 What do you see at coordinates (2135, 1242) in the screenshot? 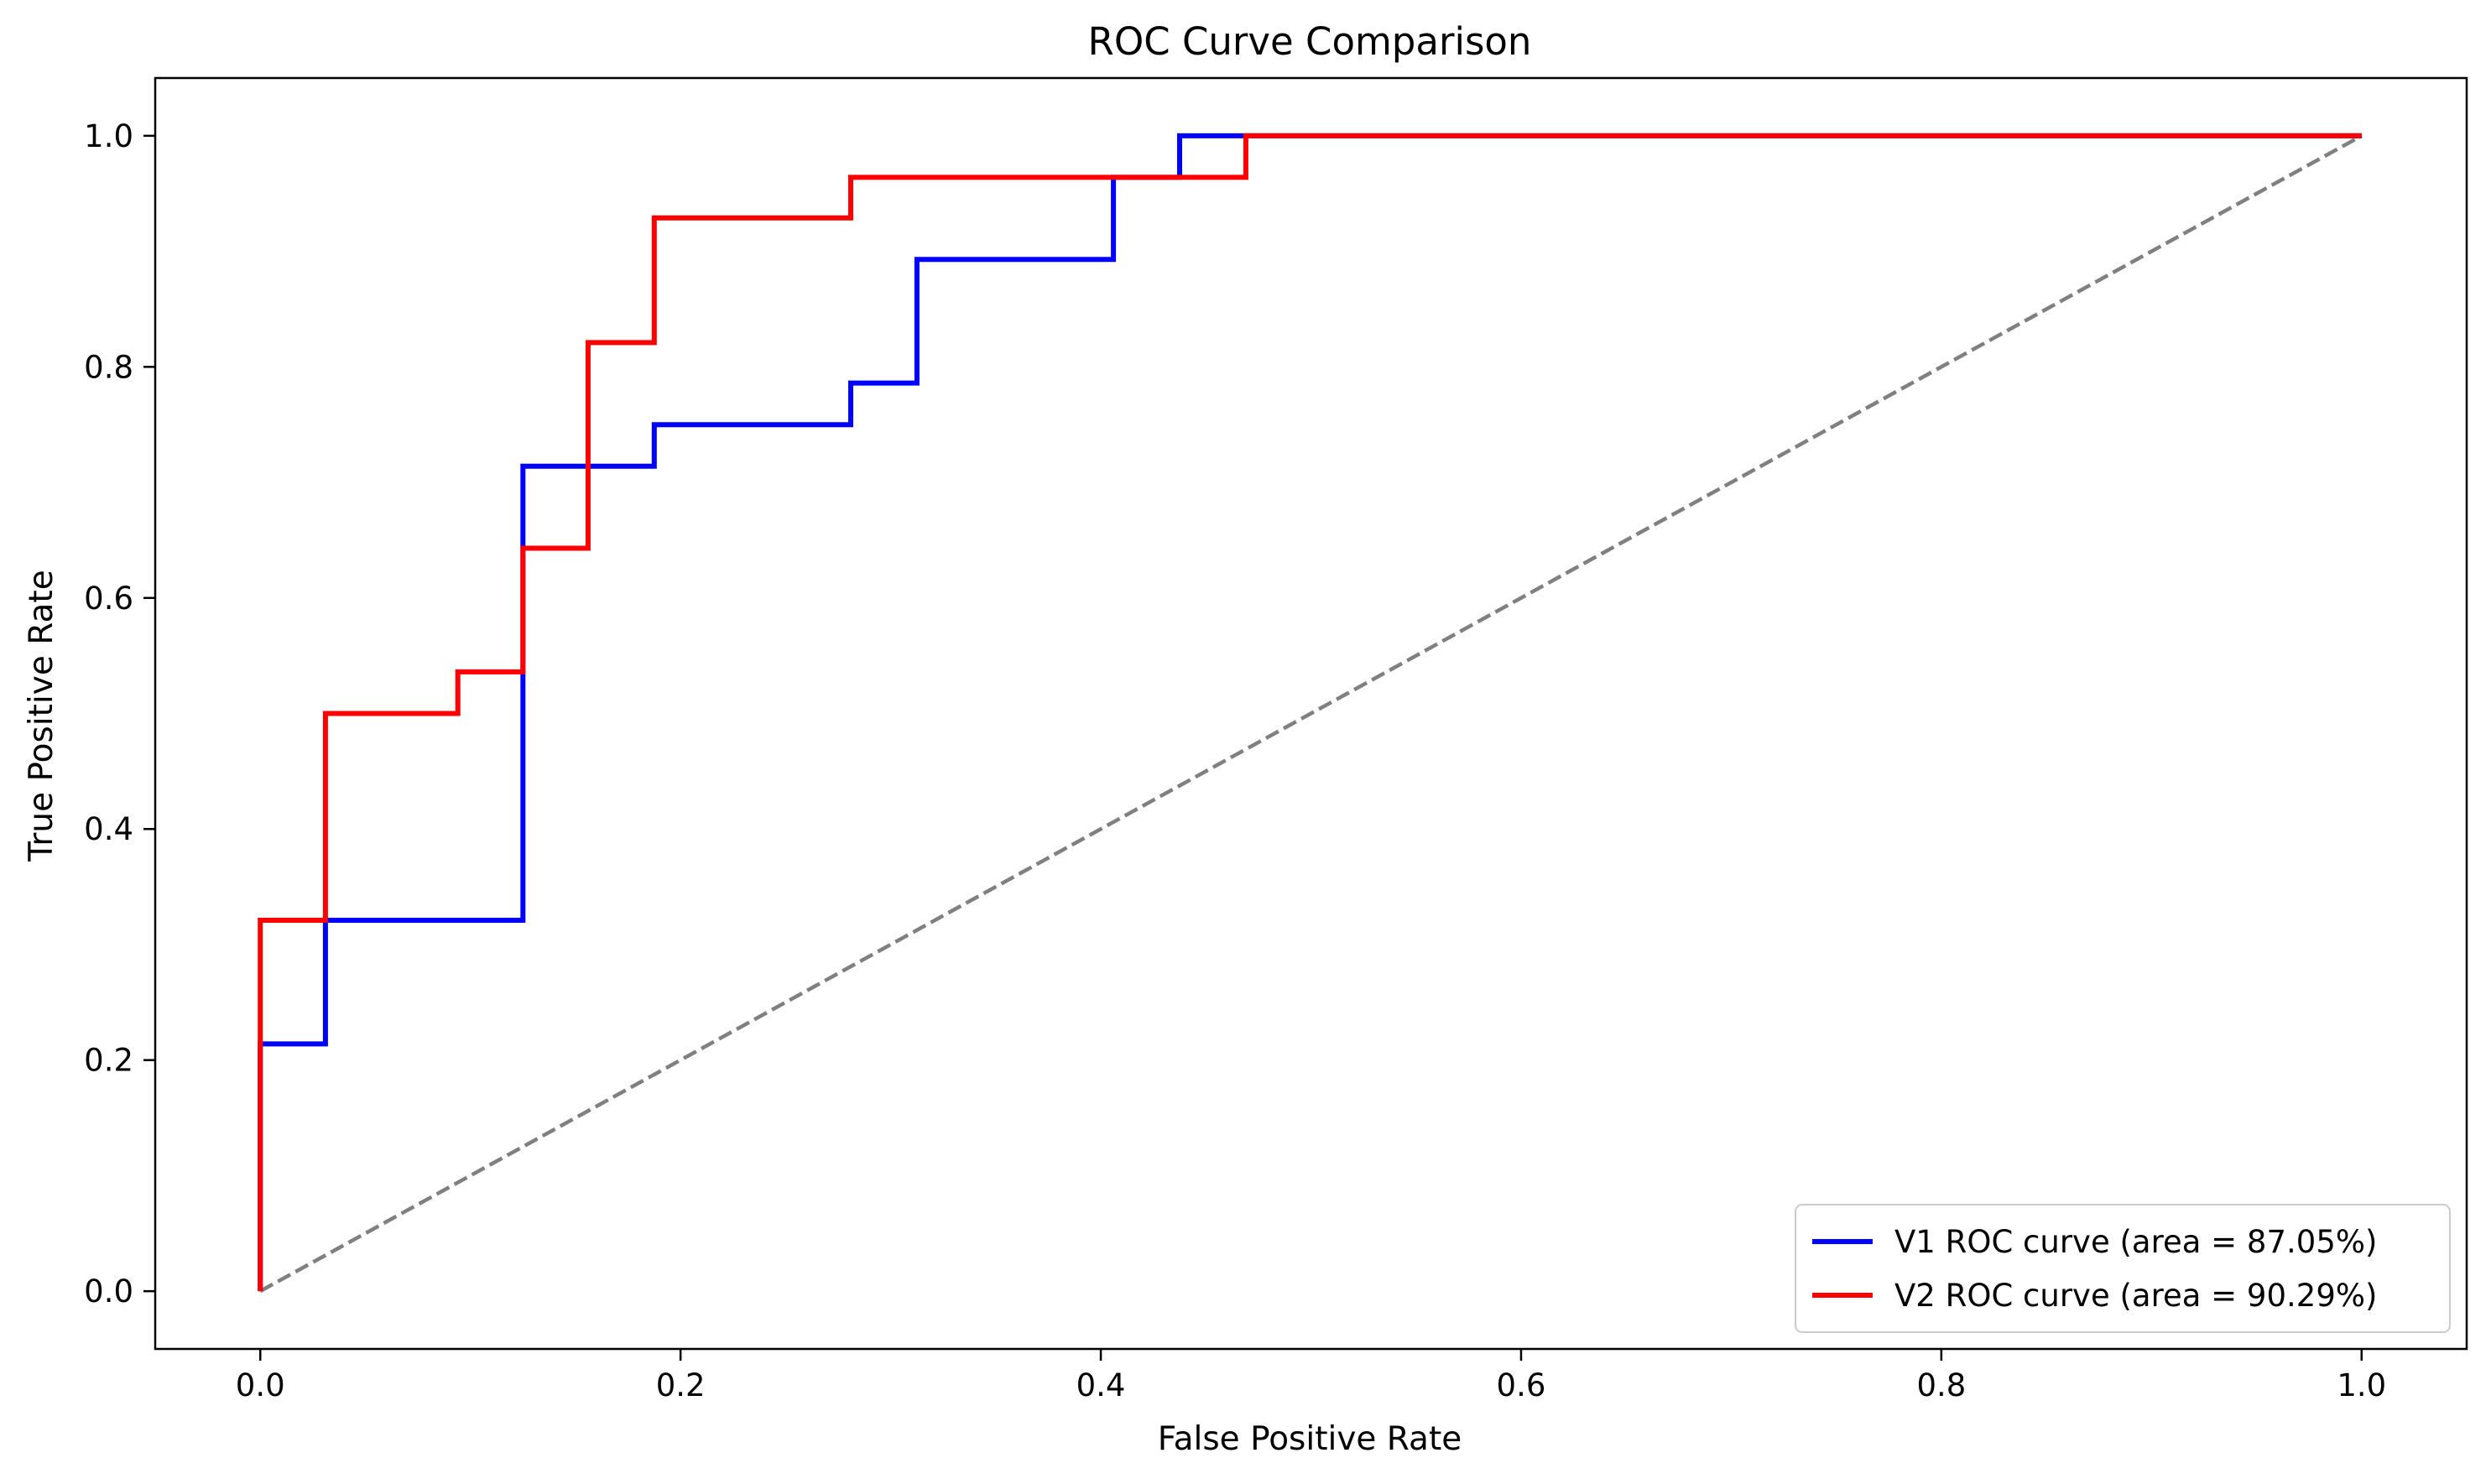
I see `legend-label: V1 ROC curve (area = 87.05%)` at bounding box center [2135, 1242].